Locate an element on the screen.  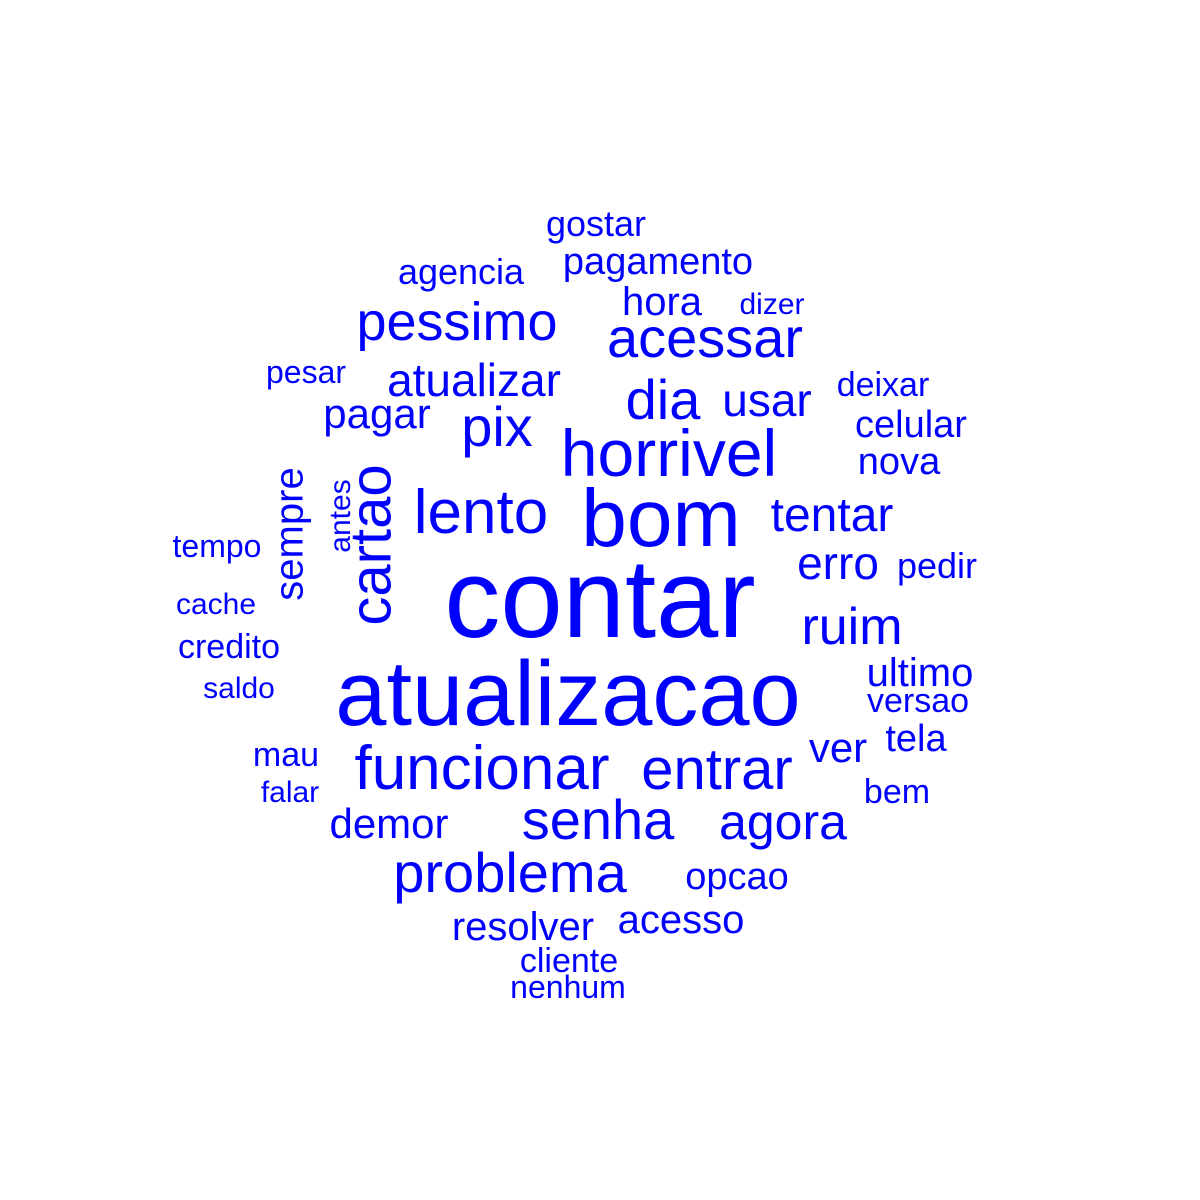
word-opcao: opcao is located at coordinates (737, 877).